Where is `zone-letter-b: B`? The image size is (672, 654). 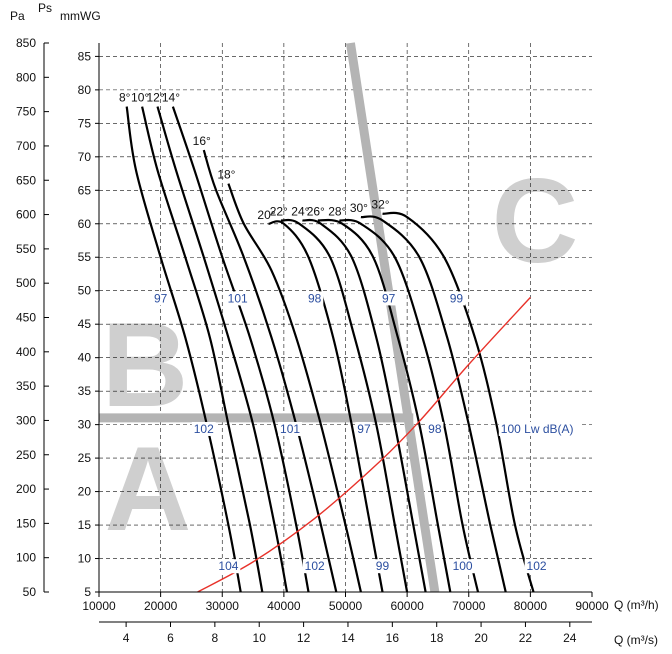
zone-letter-b: B is located at coordinates (145, 365).